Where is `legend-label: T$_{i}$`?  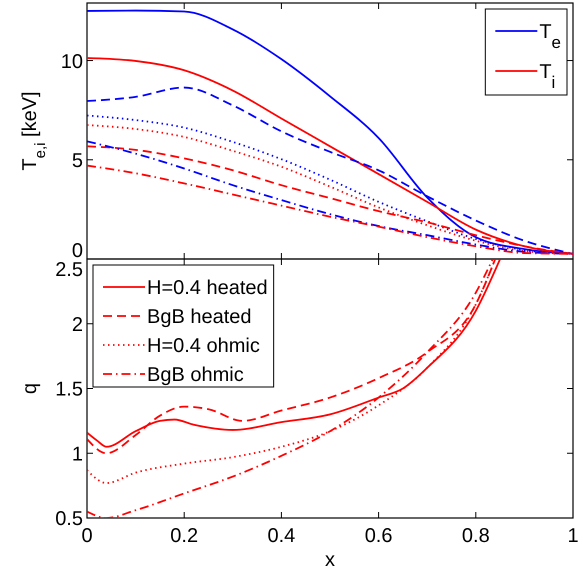
legend-label: T$_{i}$ is located at coordinates (547, 76).